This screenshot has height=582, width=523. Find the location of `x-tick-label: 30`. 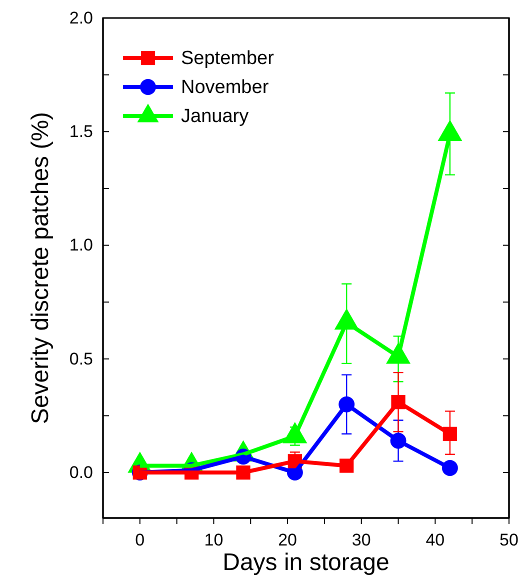

x-tick-label: 30 is located at coordinates (361, 540).